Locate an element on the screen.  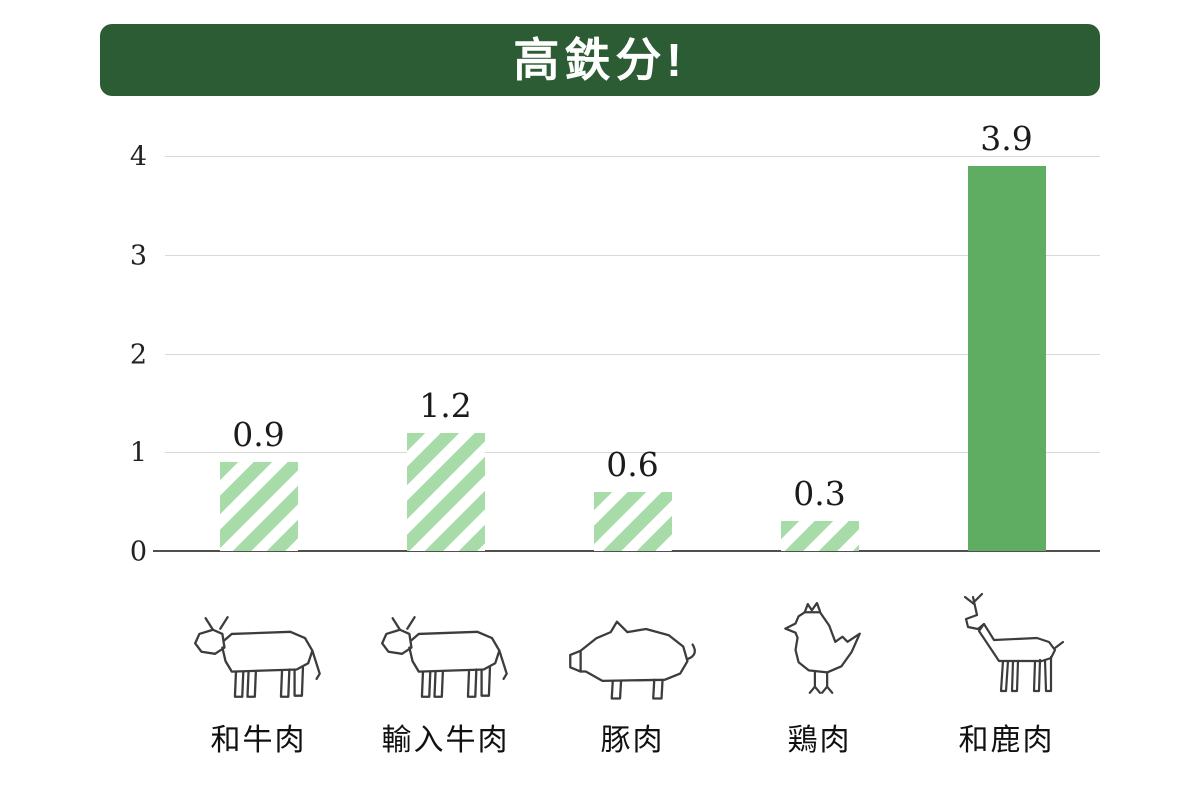
category-label: 鶏肉 is located at coordinates (819, 740).